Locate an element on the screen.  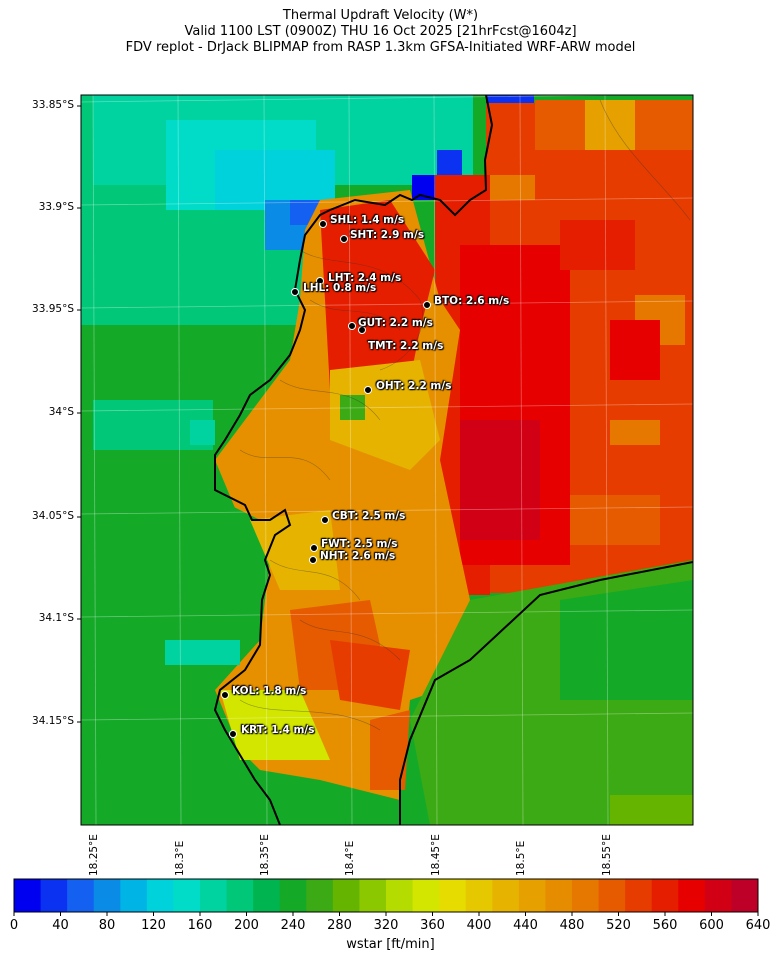
lat-tick-label: 33.9°S is located at coordinates (56, 207).